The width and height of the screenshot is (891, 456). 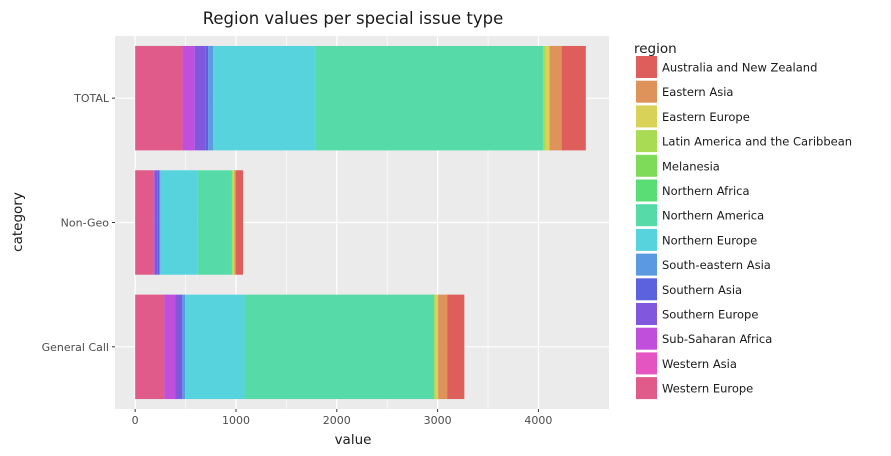 What do you see at coordinates (699, 364) in the screenshot?
I see `legend-label: Western Asia` at bounding box center [699, 364].